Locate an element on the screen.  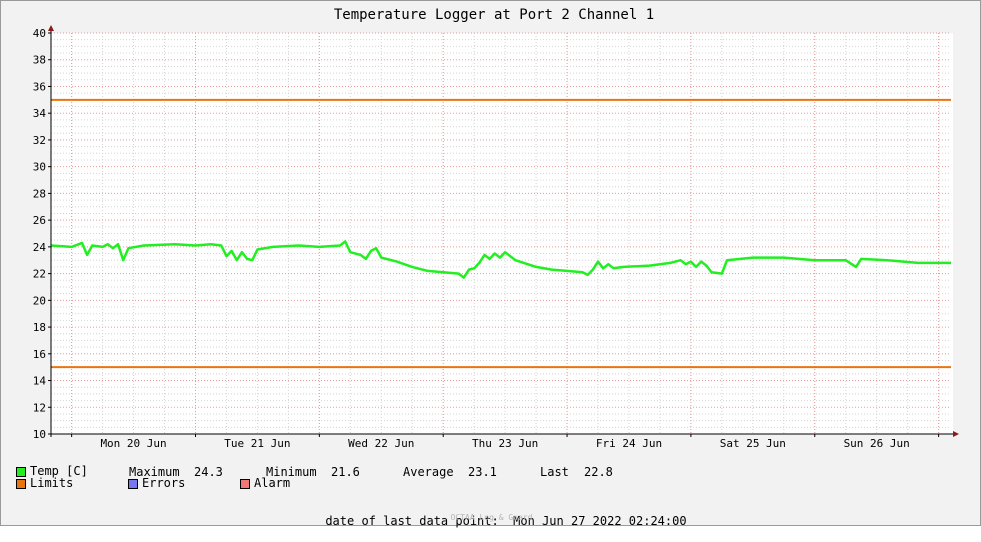
y-tick-label: 40 is located at coordinates (39, 33).